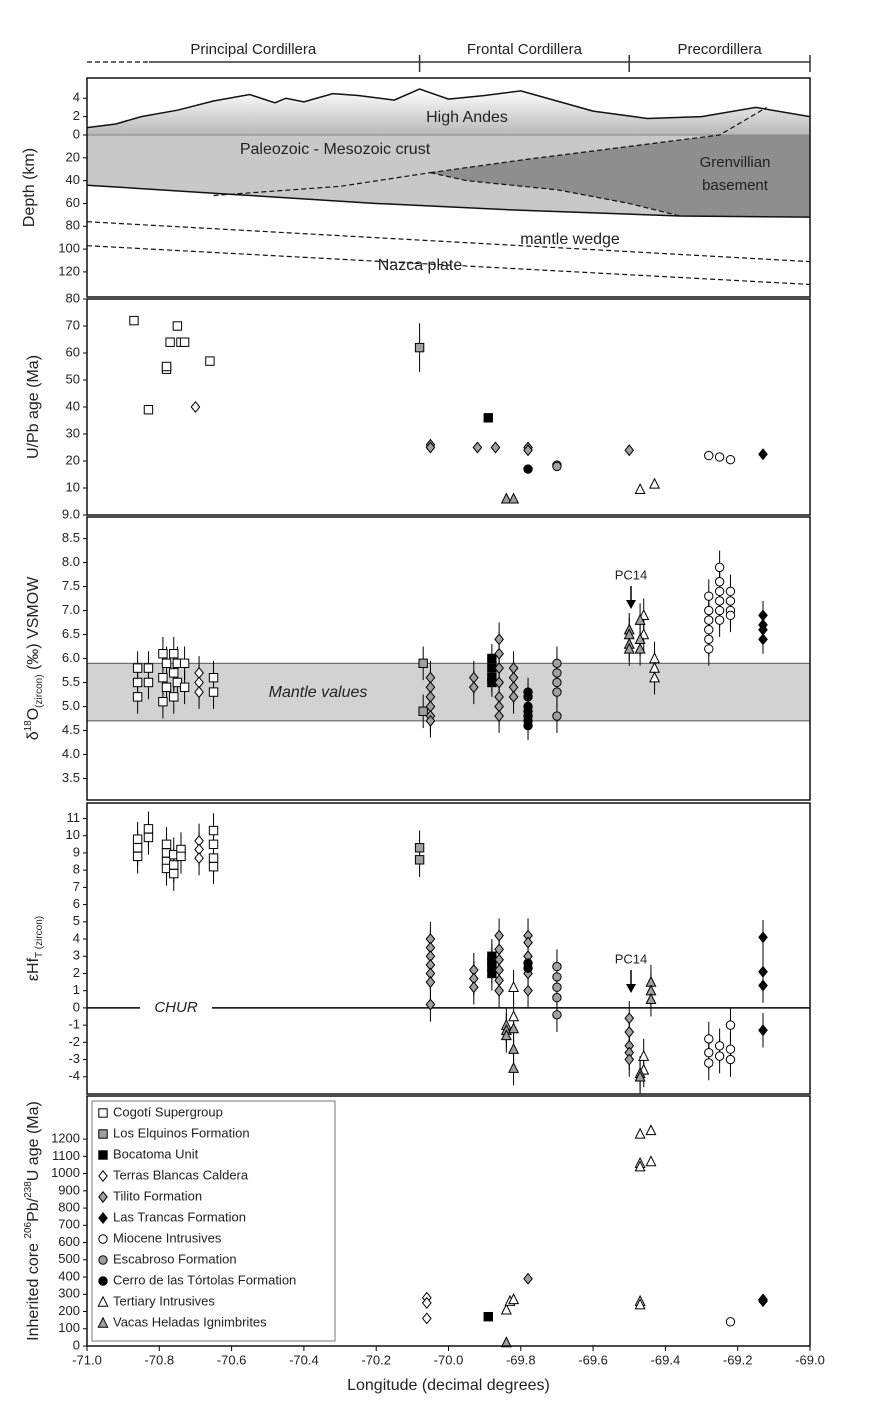  Describe the element at coordinates (65, 1138) in the screenshot. I see `y-tick-label: 1200` at that location.